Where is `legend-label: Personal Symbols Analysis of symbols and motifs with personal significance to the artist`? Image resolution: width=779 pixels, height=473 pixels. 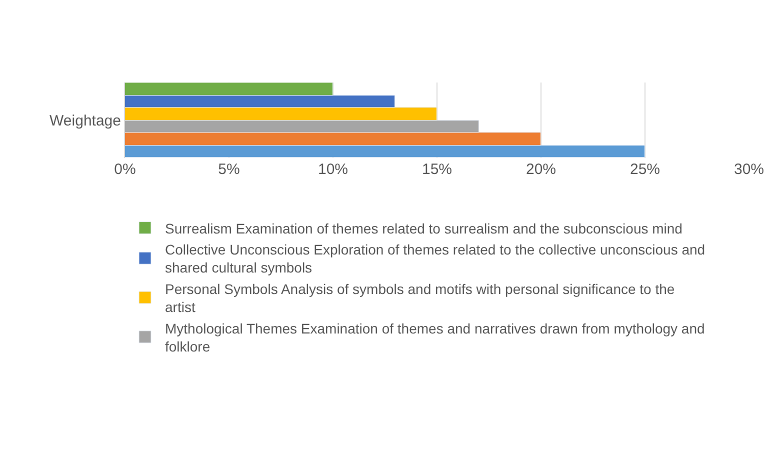 legend-label: Personal Symbols Analysis of symbols and motifs with personal significance to the artist is located at coordinates (420, 298).